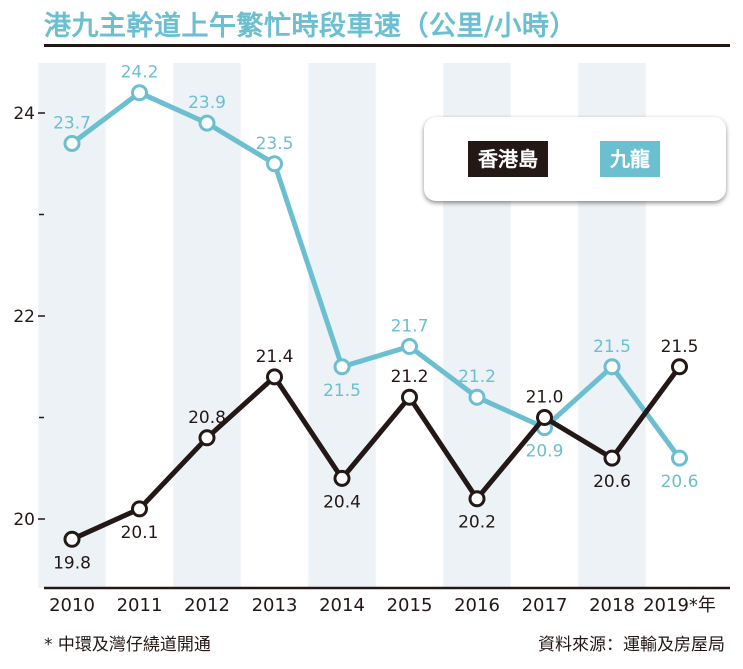  Describe the element at coordinates (477, 605) in the screenshot. I see `x-tick-label: 2016` at that location.